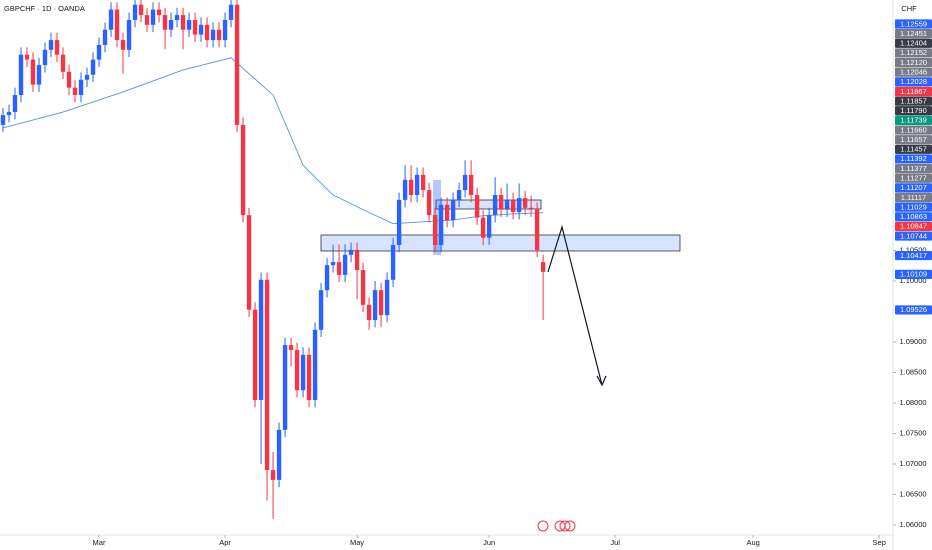 Image resolution: width=932 pixels, height=550 pixels. I want to click on projection-arrow, so click(575, 305).